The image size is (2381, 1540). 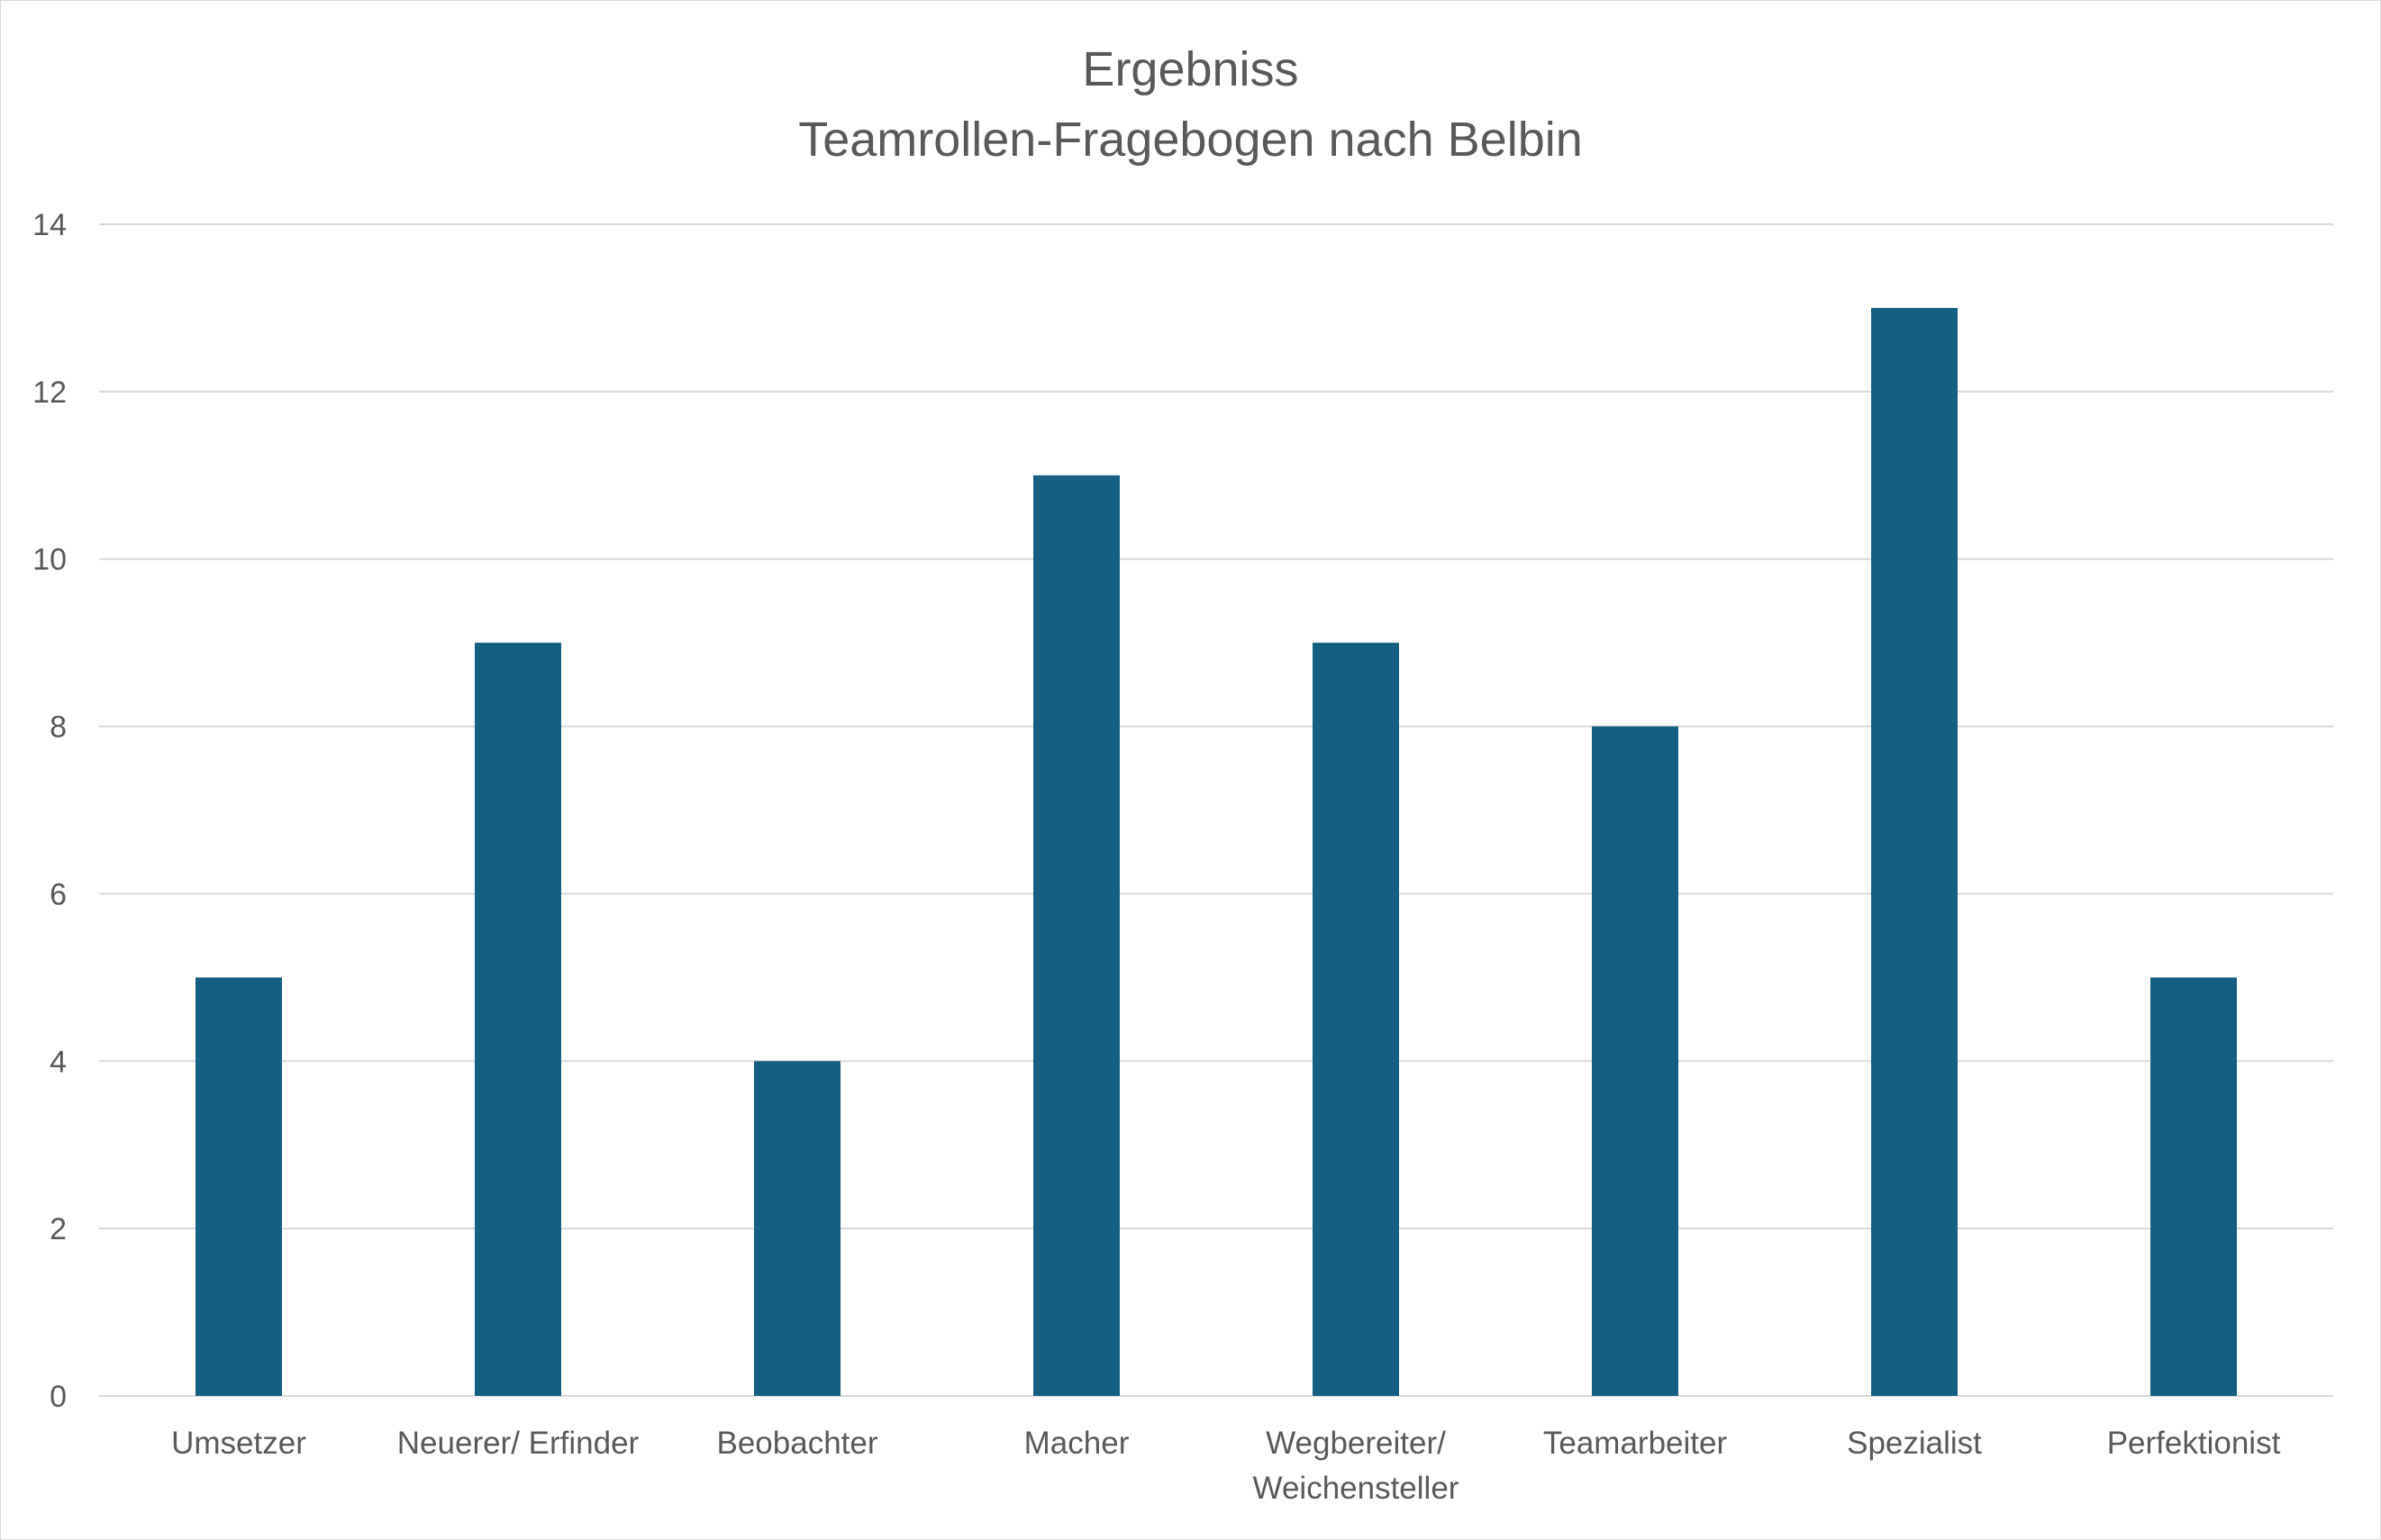 I want to click on x-category-label-line: Spezialist, so click(x=1915, y=1444).